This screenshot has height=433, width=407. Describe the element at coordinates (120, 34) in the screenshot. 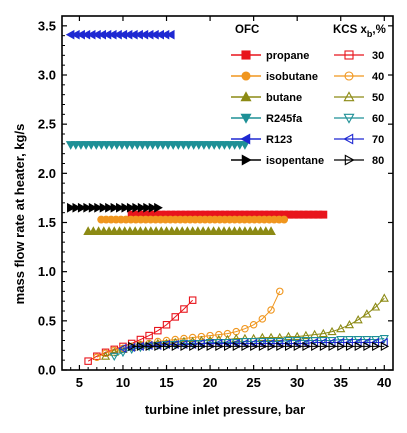

I see `ofc-series-R123` at that location.